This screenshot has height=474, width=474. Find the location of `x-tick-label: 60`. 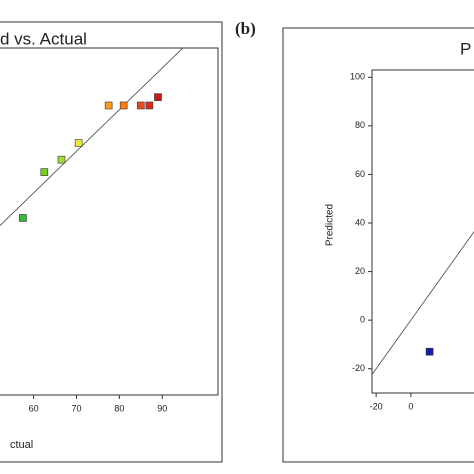

x-tick-label: 60 is located at coordinates (34, 408).